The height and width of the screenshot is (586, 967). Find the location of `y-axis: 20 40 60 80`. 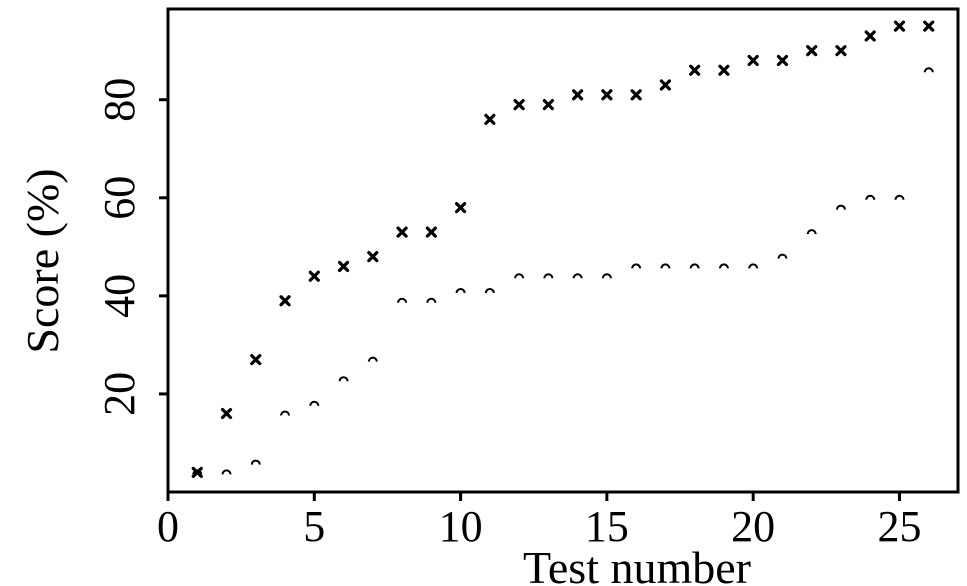

y-axis: 20 40 60 80 is located at coordinates (131, 247).